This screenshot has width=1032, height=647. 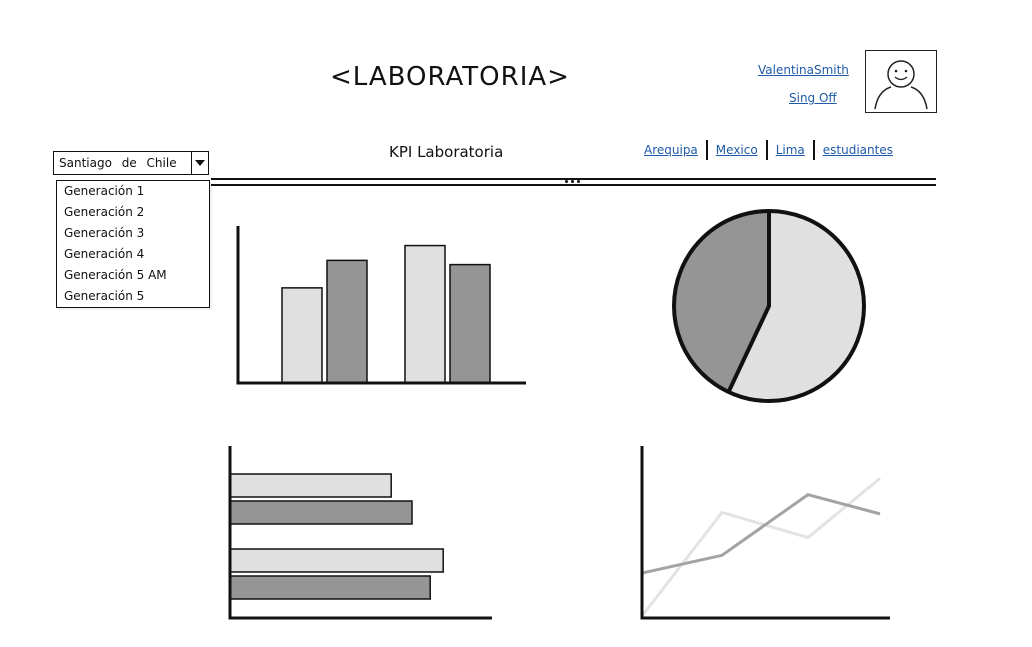 What do you see at coordinates (104, 191) in the screenshot?
I see `dropdown-option-generacion-1: Generación 1` at bounding box center [104, 191].